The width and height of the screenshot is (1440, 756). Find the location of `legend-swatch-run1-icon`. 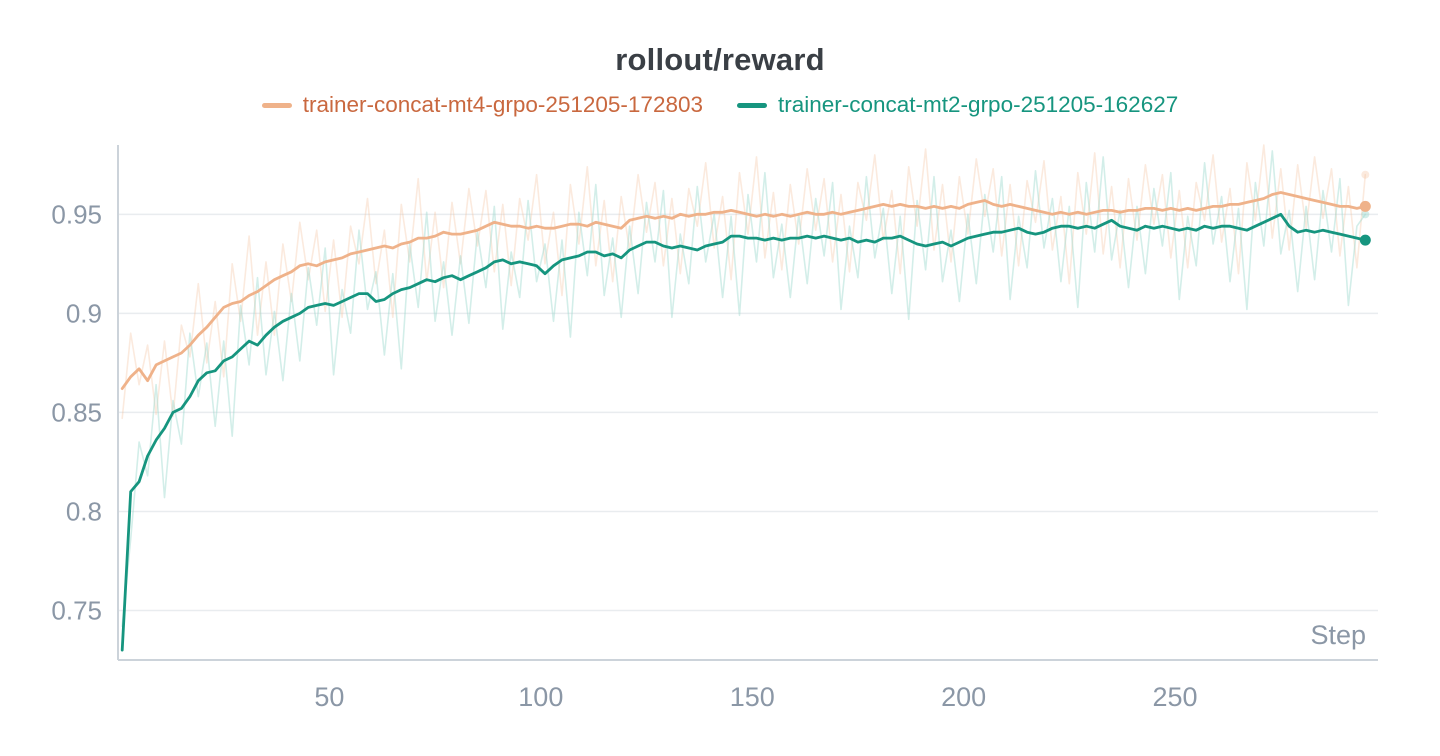

legend-swatch-run1-icon is located at coordinates (276, 105).